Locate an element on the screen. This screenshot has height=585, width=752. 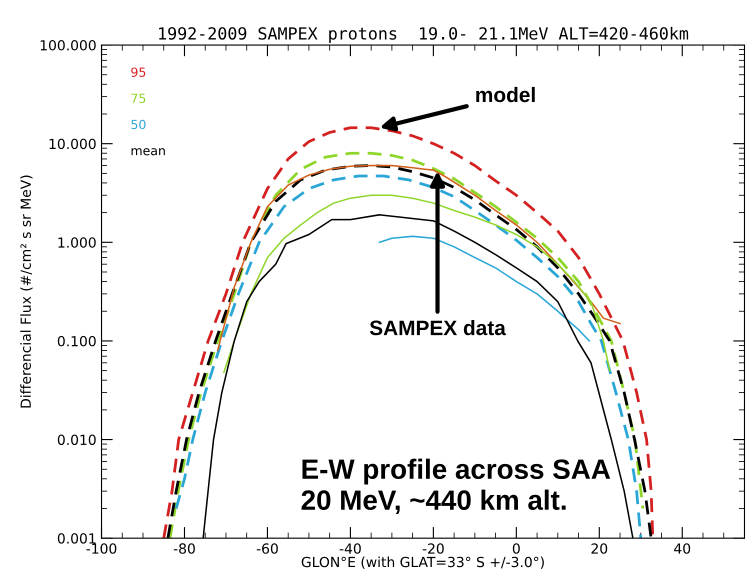
y-tick-label: 0.001 is located at coordinates (77, 538).